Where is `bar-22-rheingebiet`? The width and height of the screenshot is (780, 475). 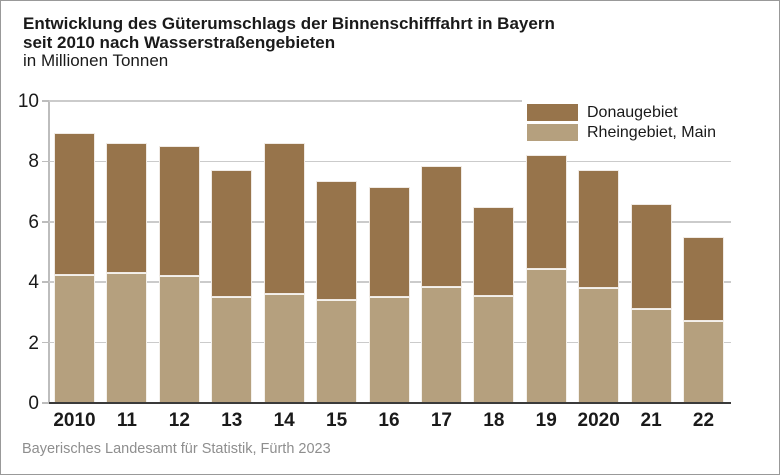
bar-22-rheingebiet is located at coordinates (703, 362).